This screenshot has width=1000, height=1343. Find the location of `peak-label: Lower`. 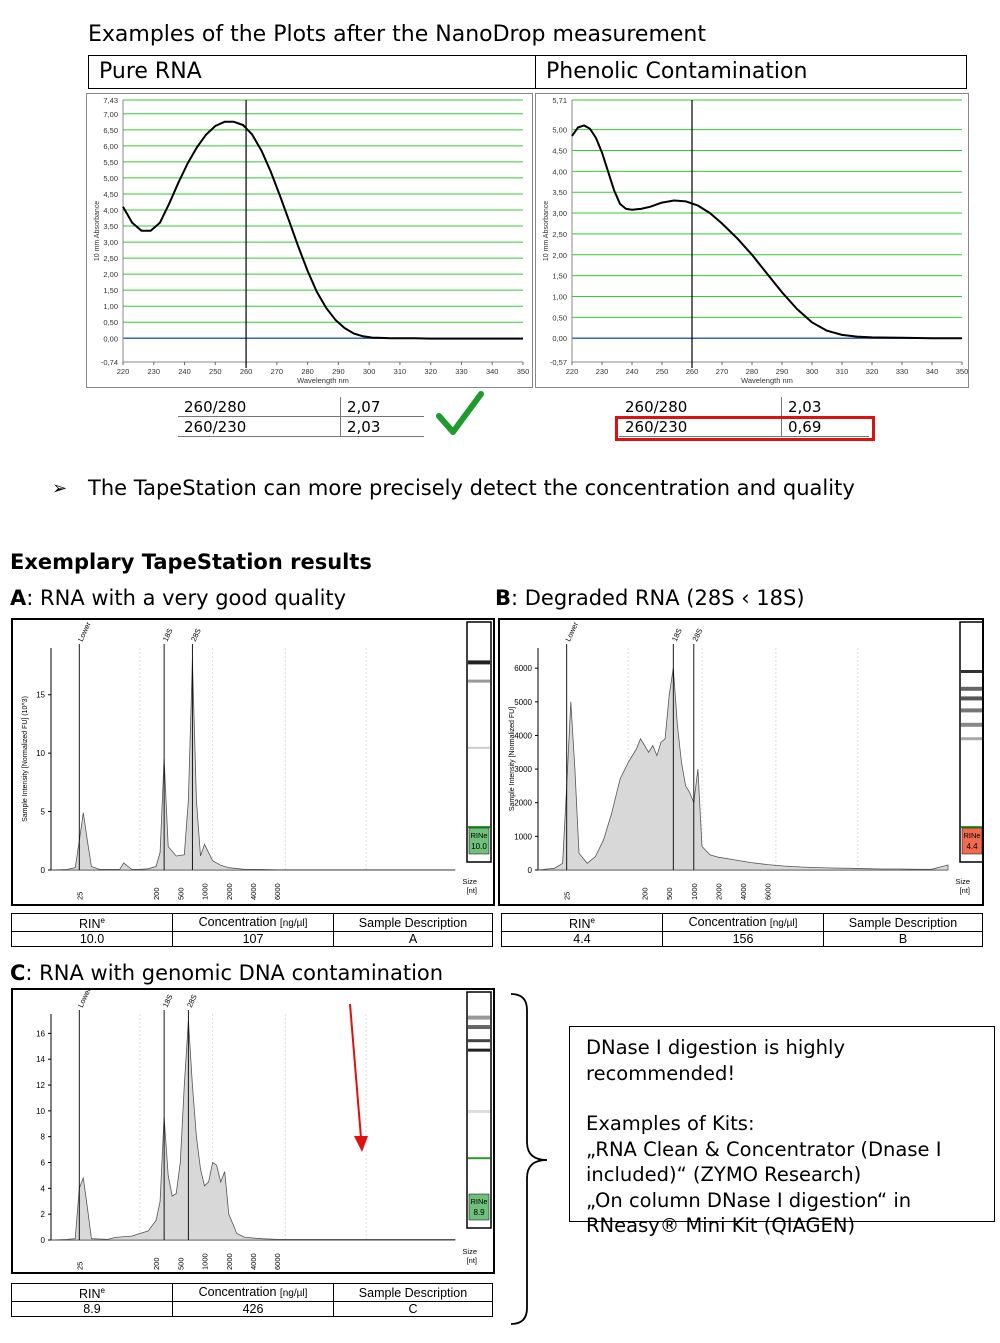

peak-label: Lower is located at coordinates (571, 631).